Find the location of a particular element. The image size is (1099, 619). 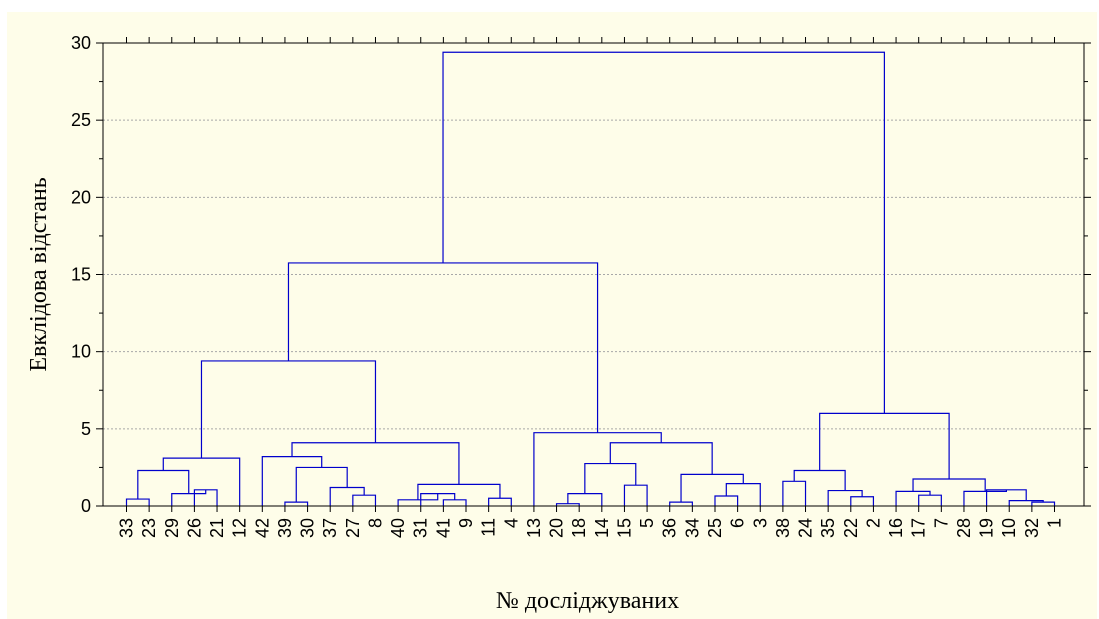

x-tick-label: 1 is located at coordinates (1055, 523).